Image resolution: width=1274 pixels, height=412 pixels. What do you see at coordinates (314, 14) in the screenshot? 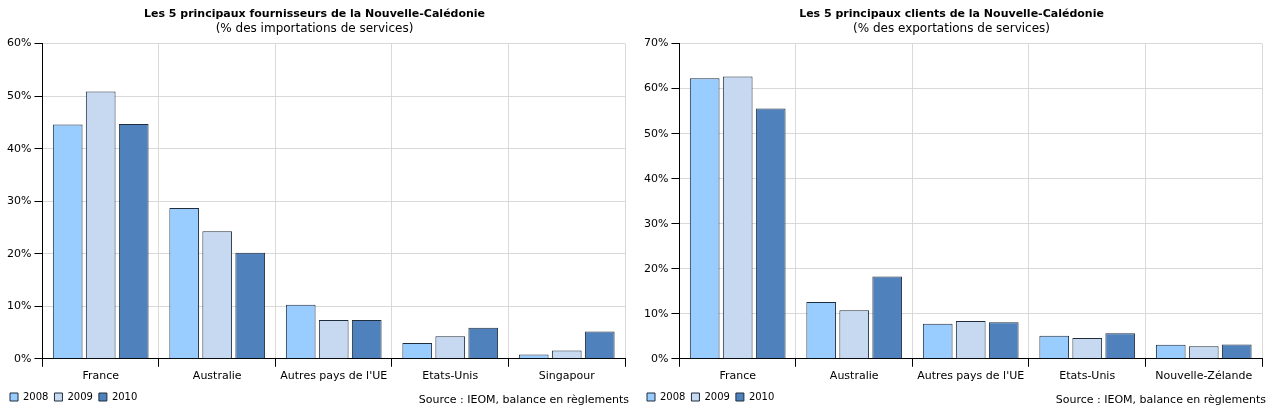
I see `chart-title: Les 5 principaux fournisseurs de la Nouvelle-Calédonie` at bounding box center [314, 14].